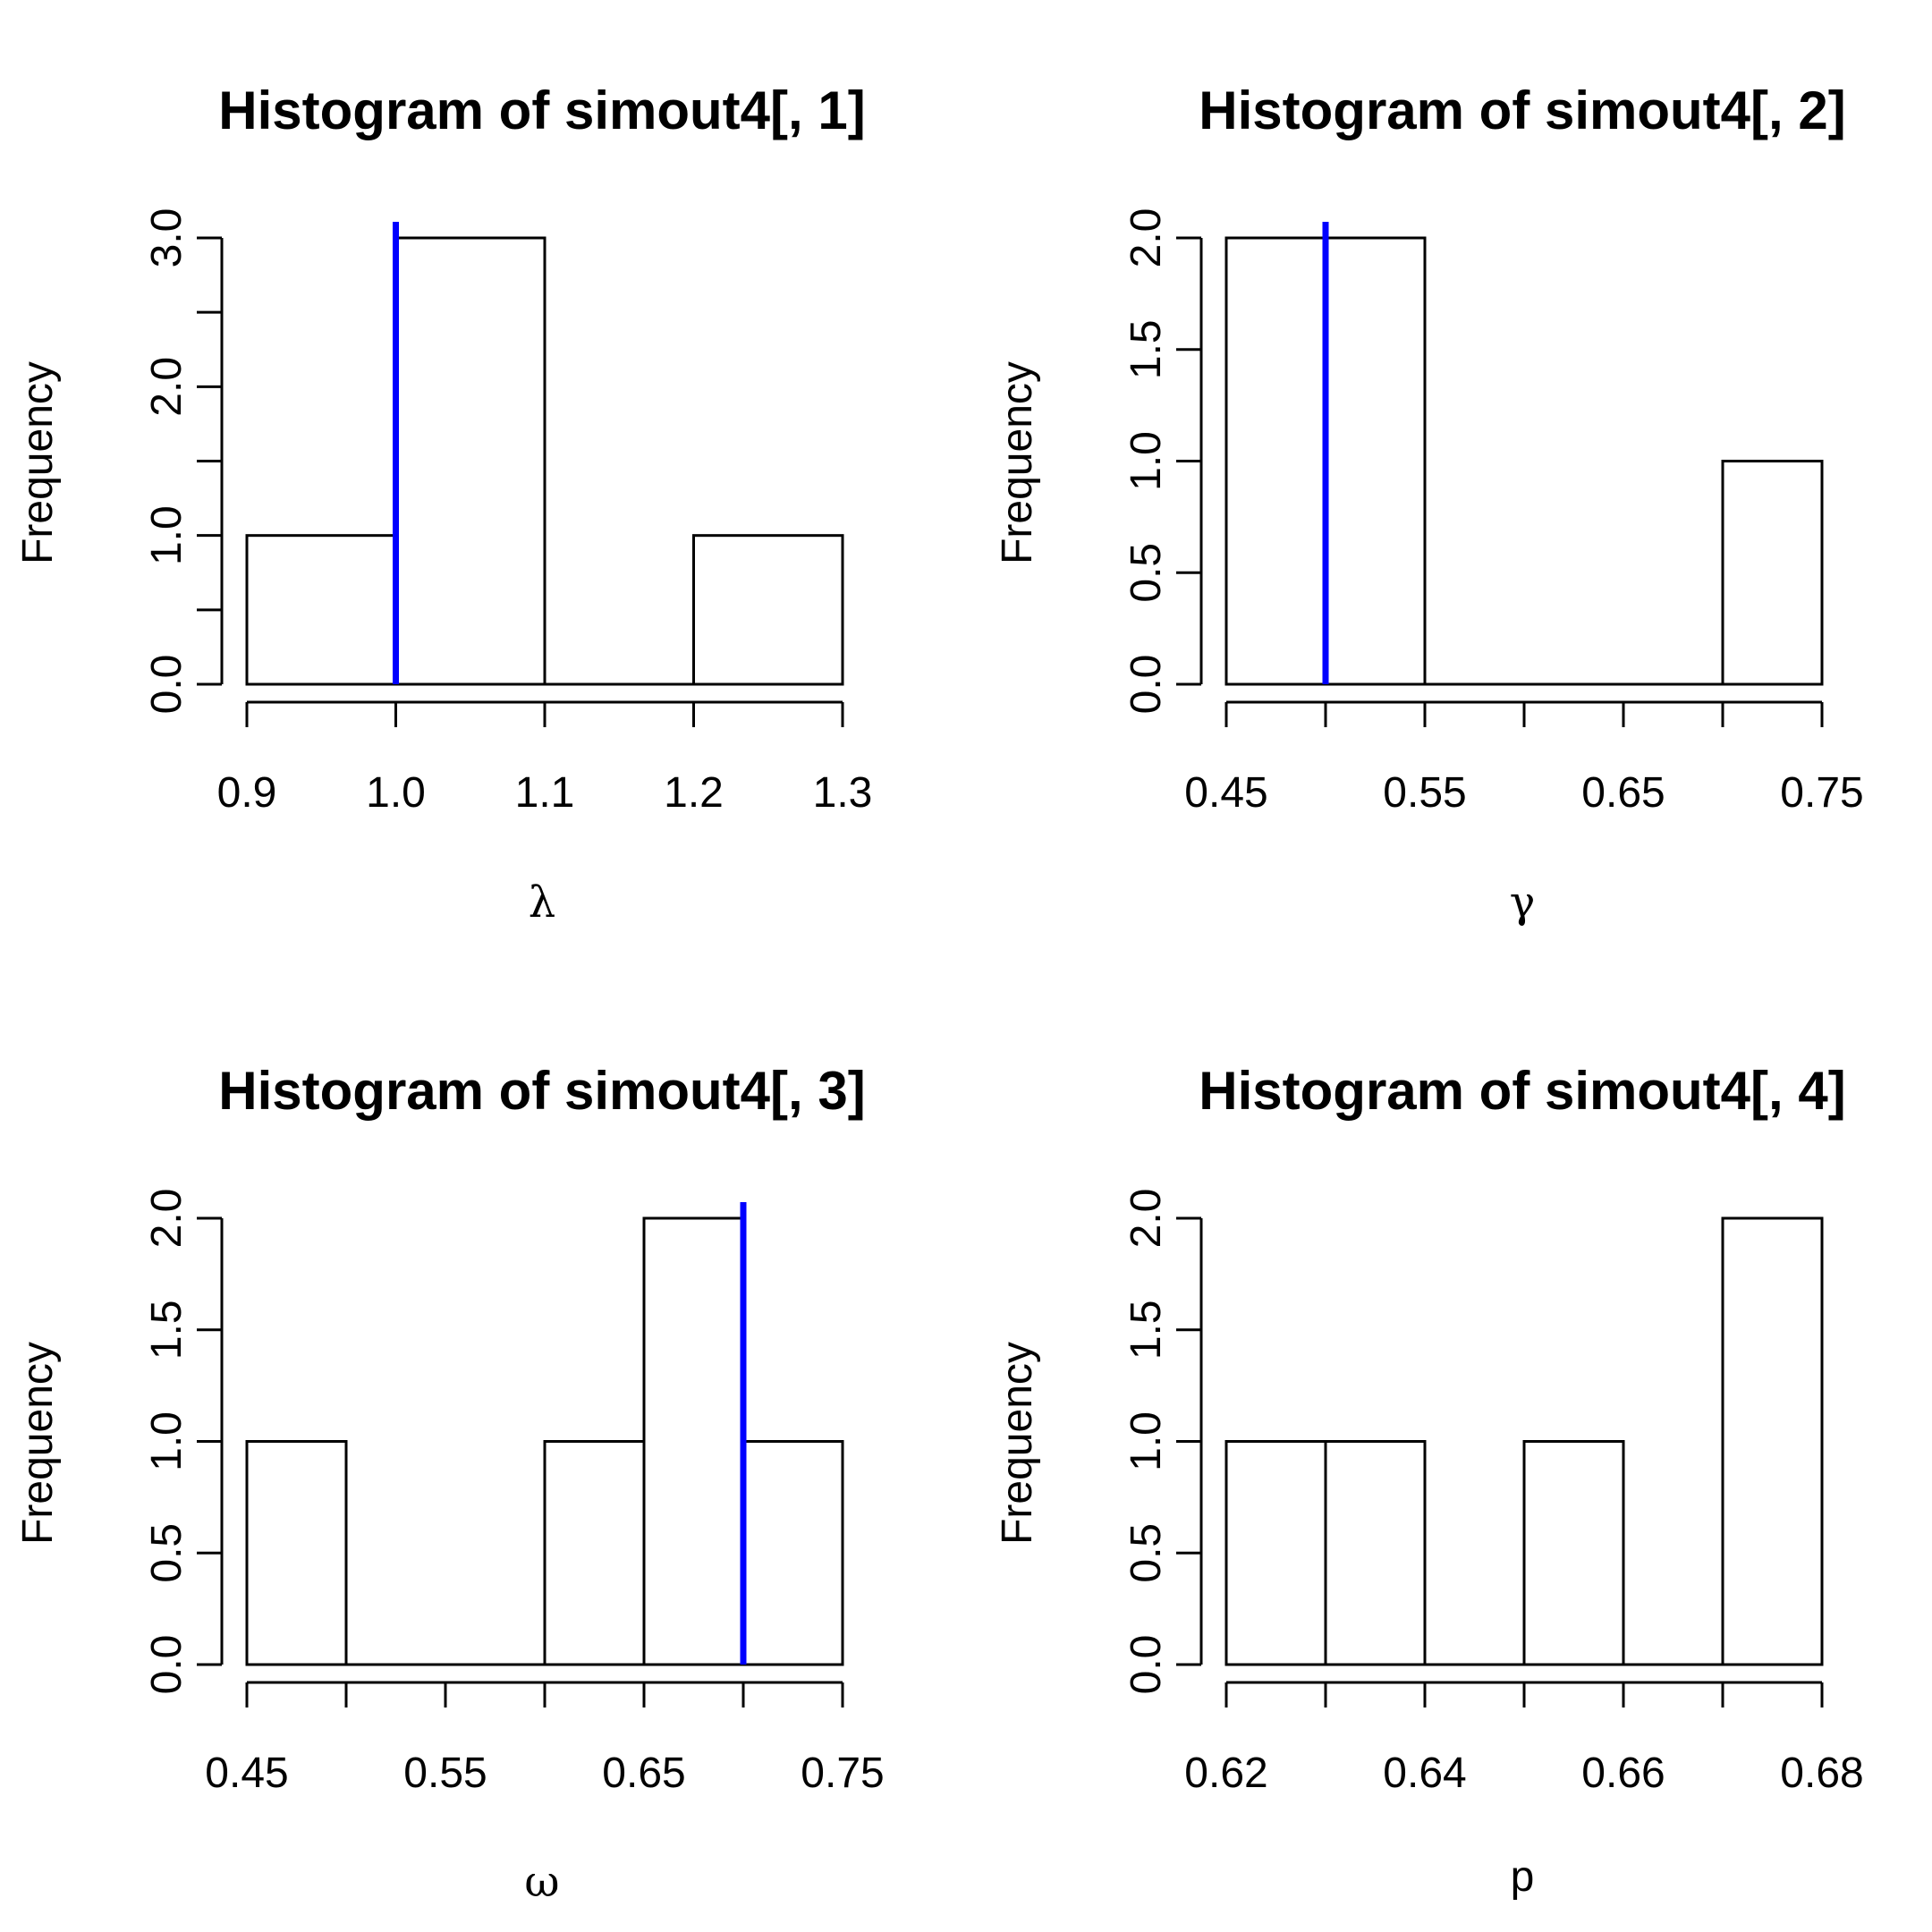 This screenshot has width=1932, height=1932. Describe the element at coordinates (542, 902) in the screenshot. I see `x-axis-label: λ` at that location.